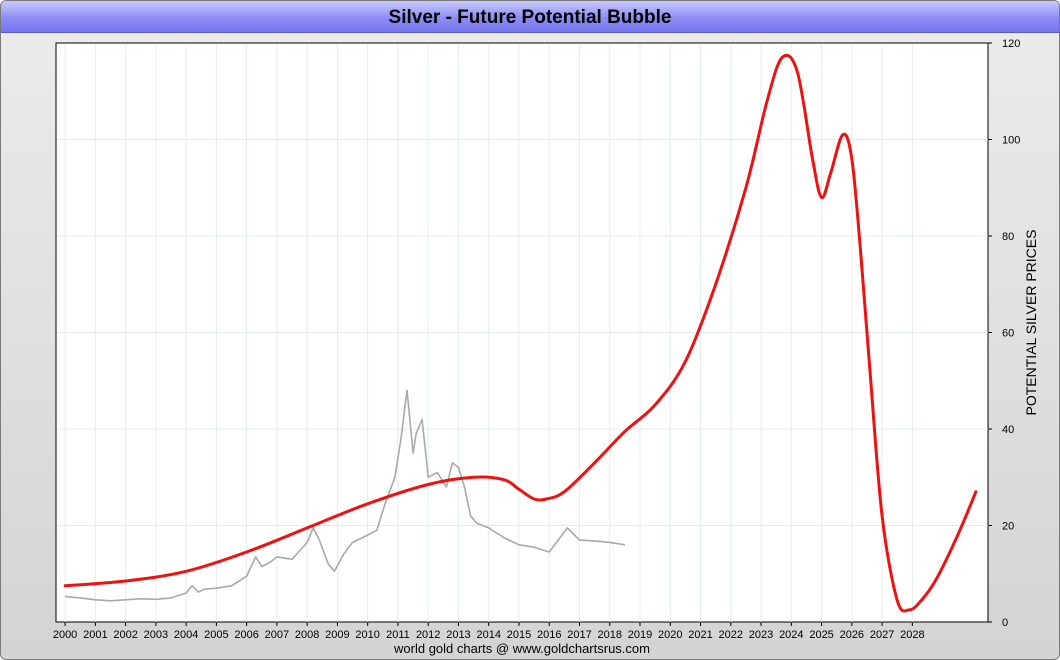 The width and height of the screenshot is (1060, 660). What do you see at coordinates (65, 635) in the screenshot?
I see `x-tick-label: 2000` at bounding box center [65, 635].